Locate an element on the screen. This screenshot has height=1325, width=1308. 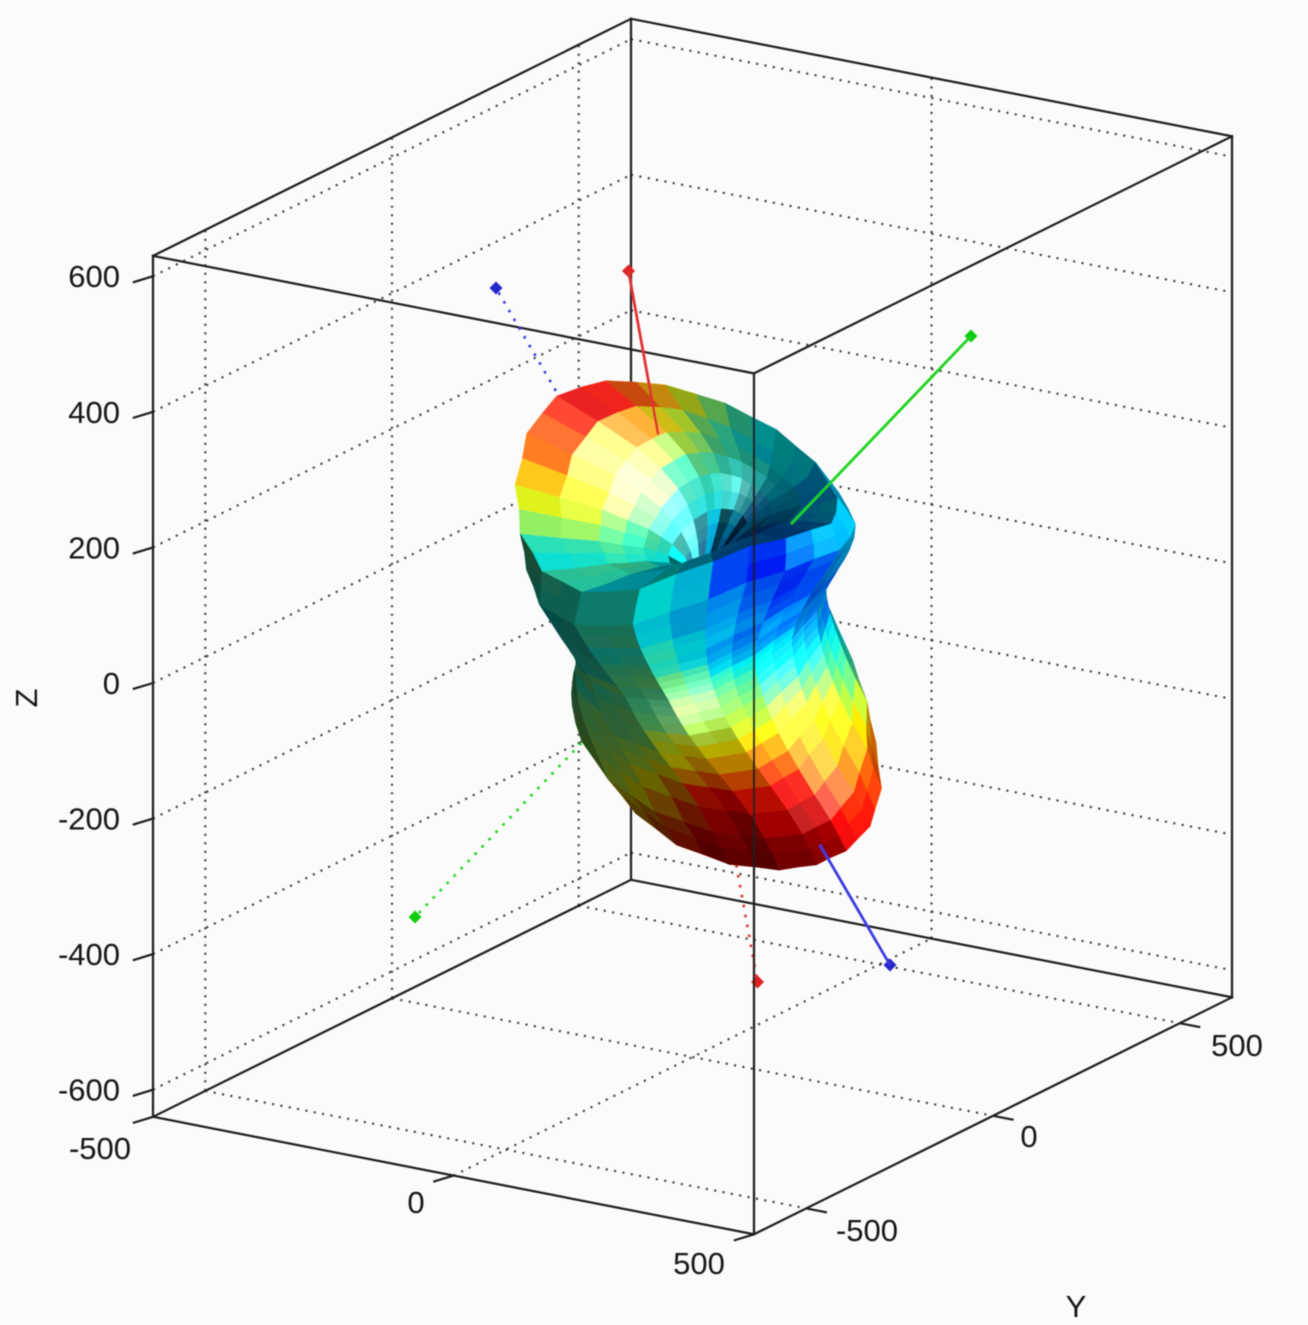
svg-text: 200 is located at coordinates (94, 547).